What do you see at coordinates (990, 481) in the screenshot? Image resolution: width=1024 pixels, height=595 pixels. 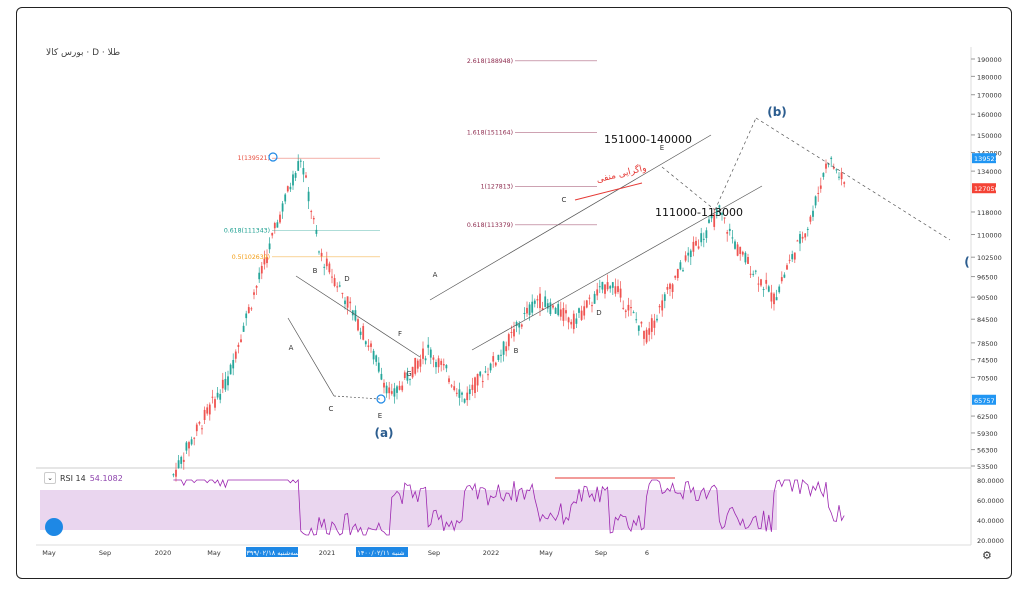 I see `rsi-tick-label: 80.0000` at bounding box center [990, 481].